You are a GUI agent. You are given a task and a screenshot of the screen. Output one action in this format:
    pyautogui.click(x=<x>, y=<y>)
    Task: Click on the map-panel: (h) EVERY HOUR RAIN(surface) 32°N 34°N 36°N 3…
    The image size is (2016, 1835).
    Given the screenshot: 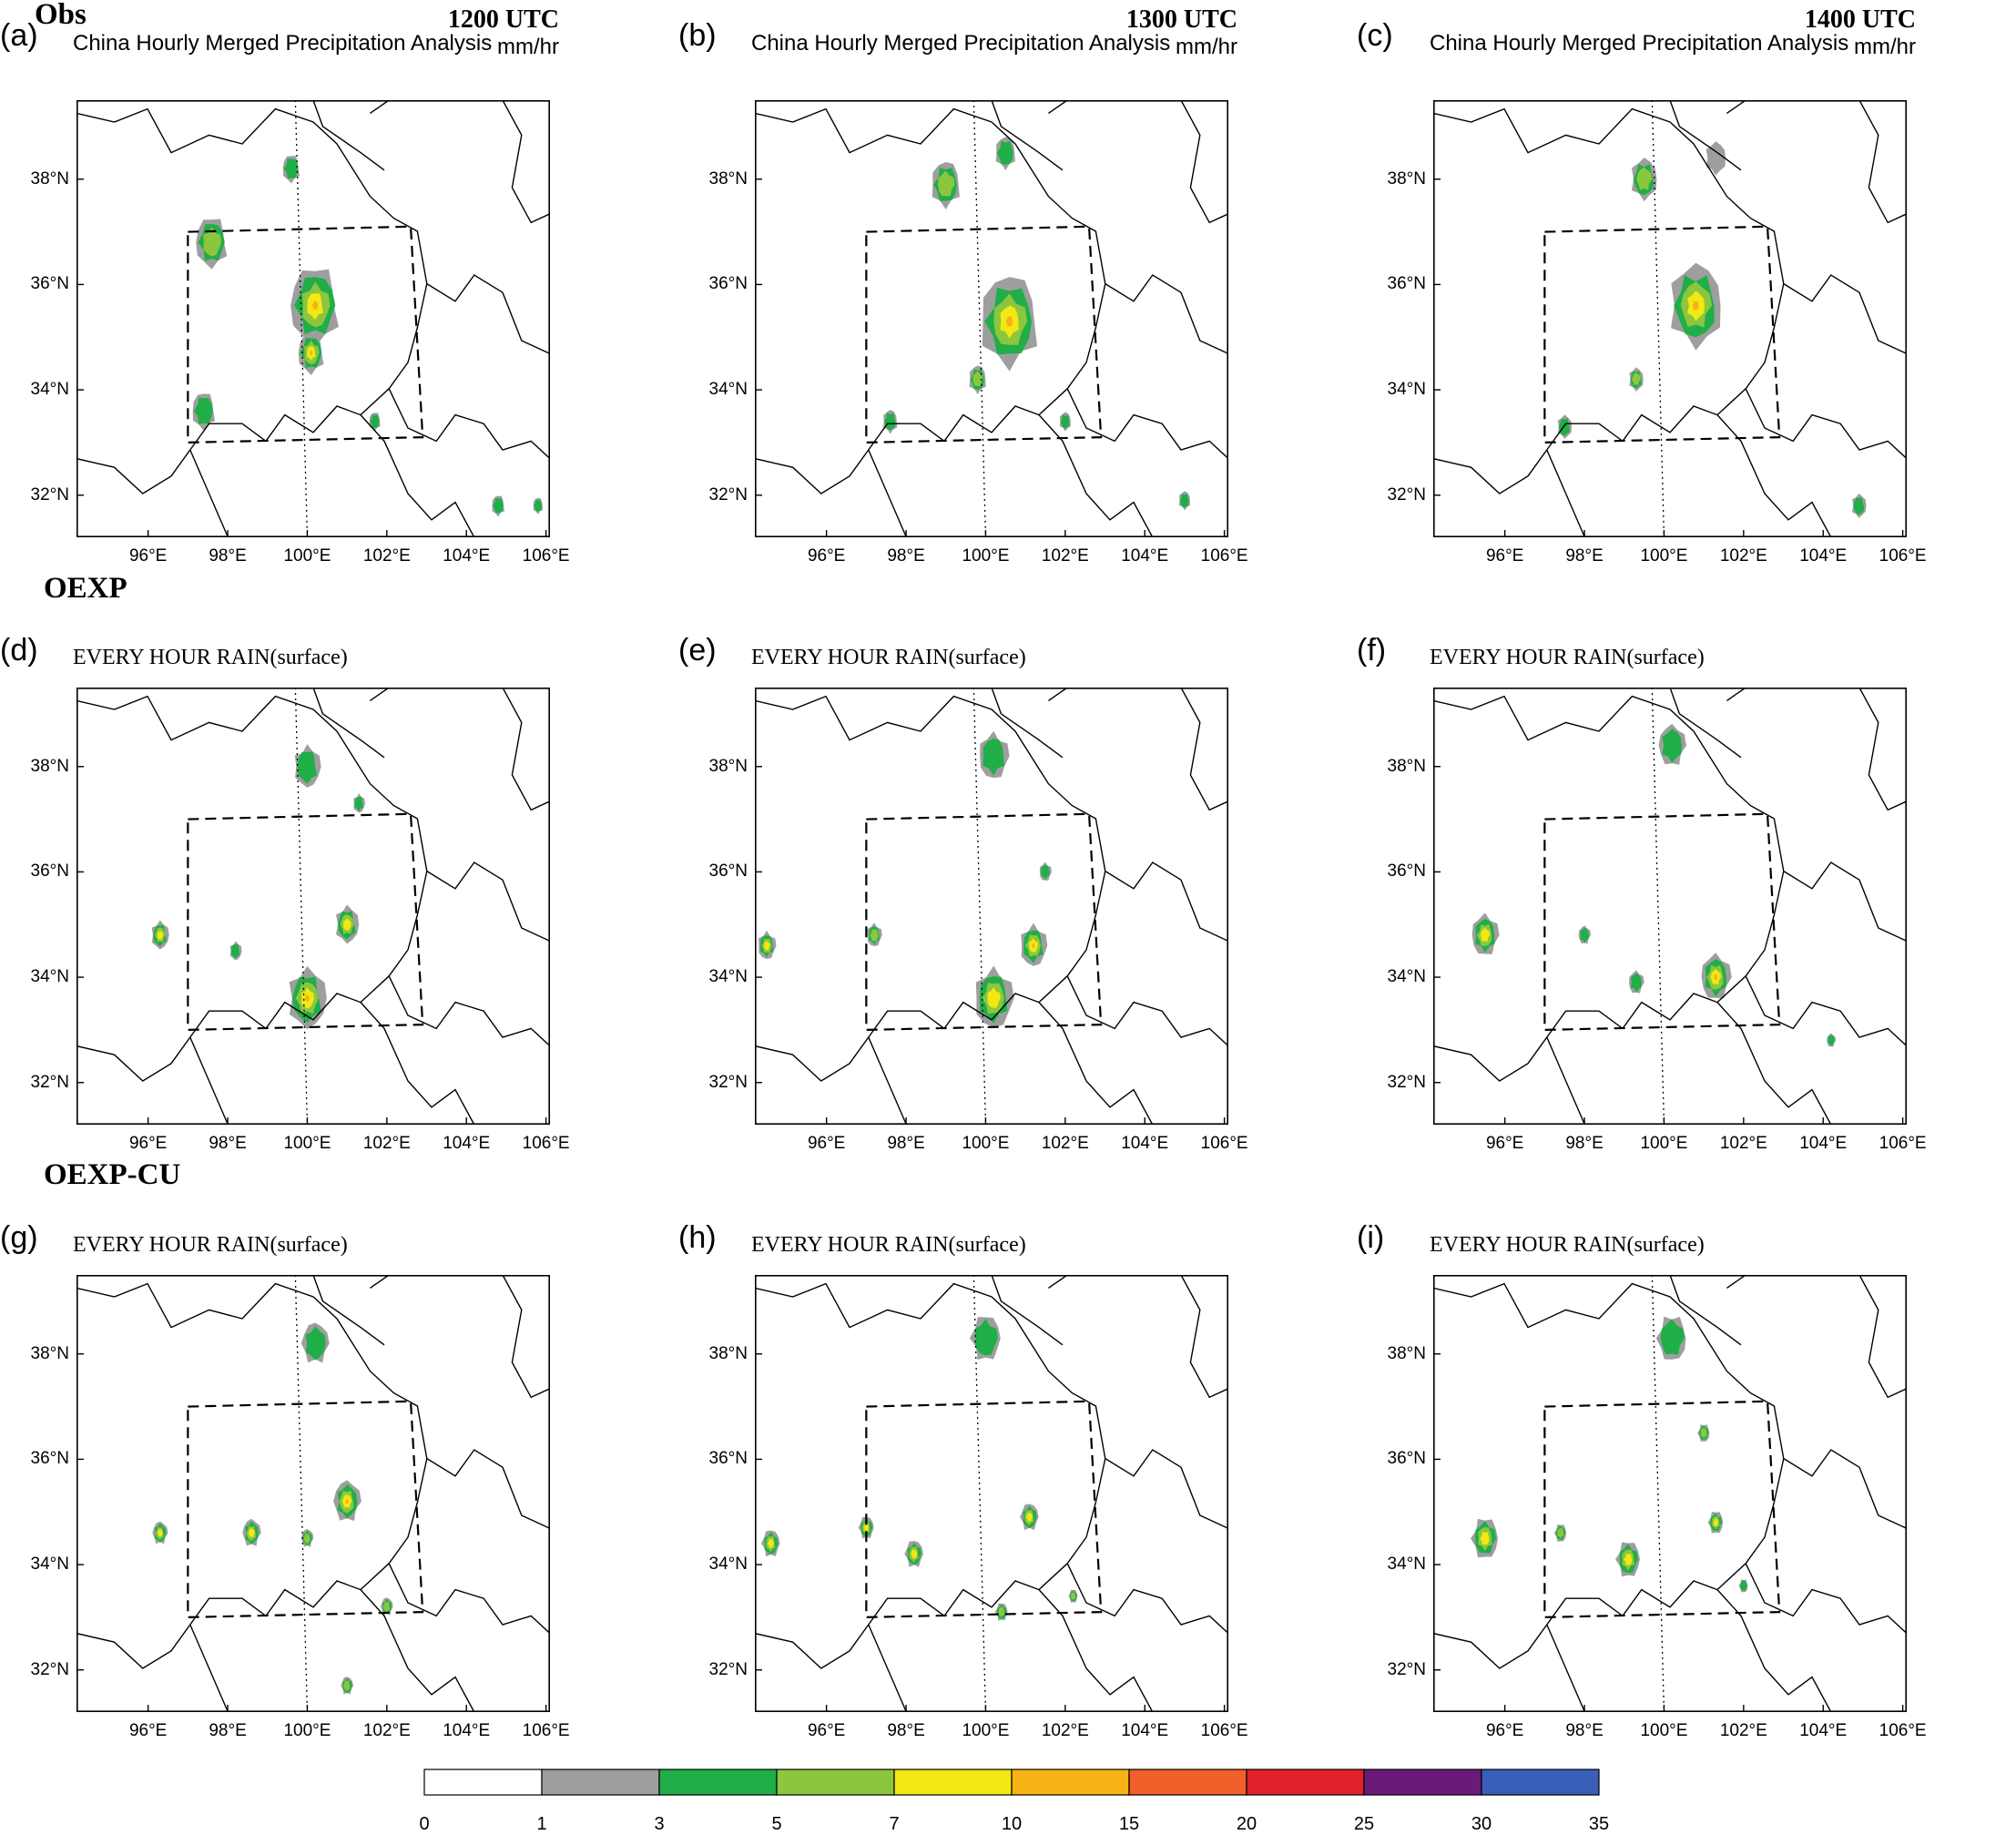 What is the action you would take?
    pyautogui.click(x=997, y=1466)
    